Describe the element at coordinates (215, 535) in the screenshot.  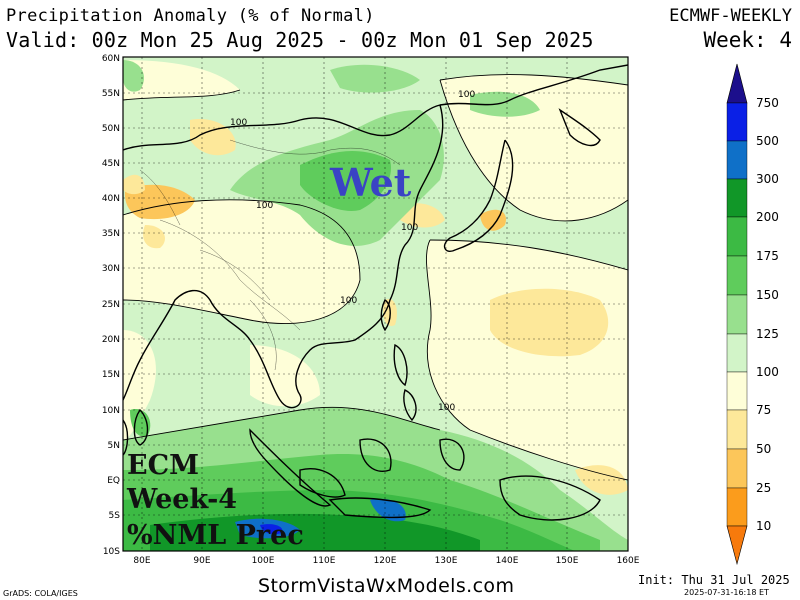
I see `nml-prec-annotation: %NML Prec` at that location.